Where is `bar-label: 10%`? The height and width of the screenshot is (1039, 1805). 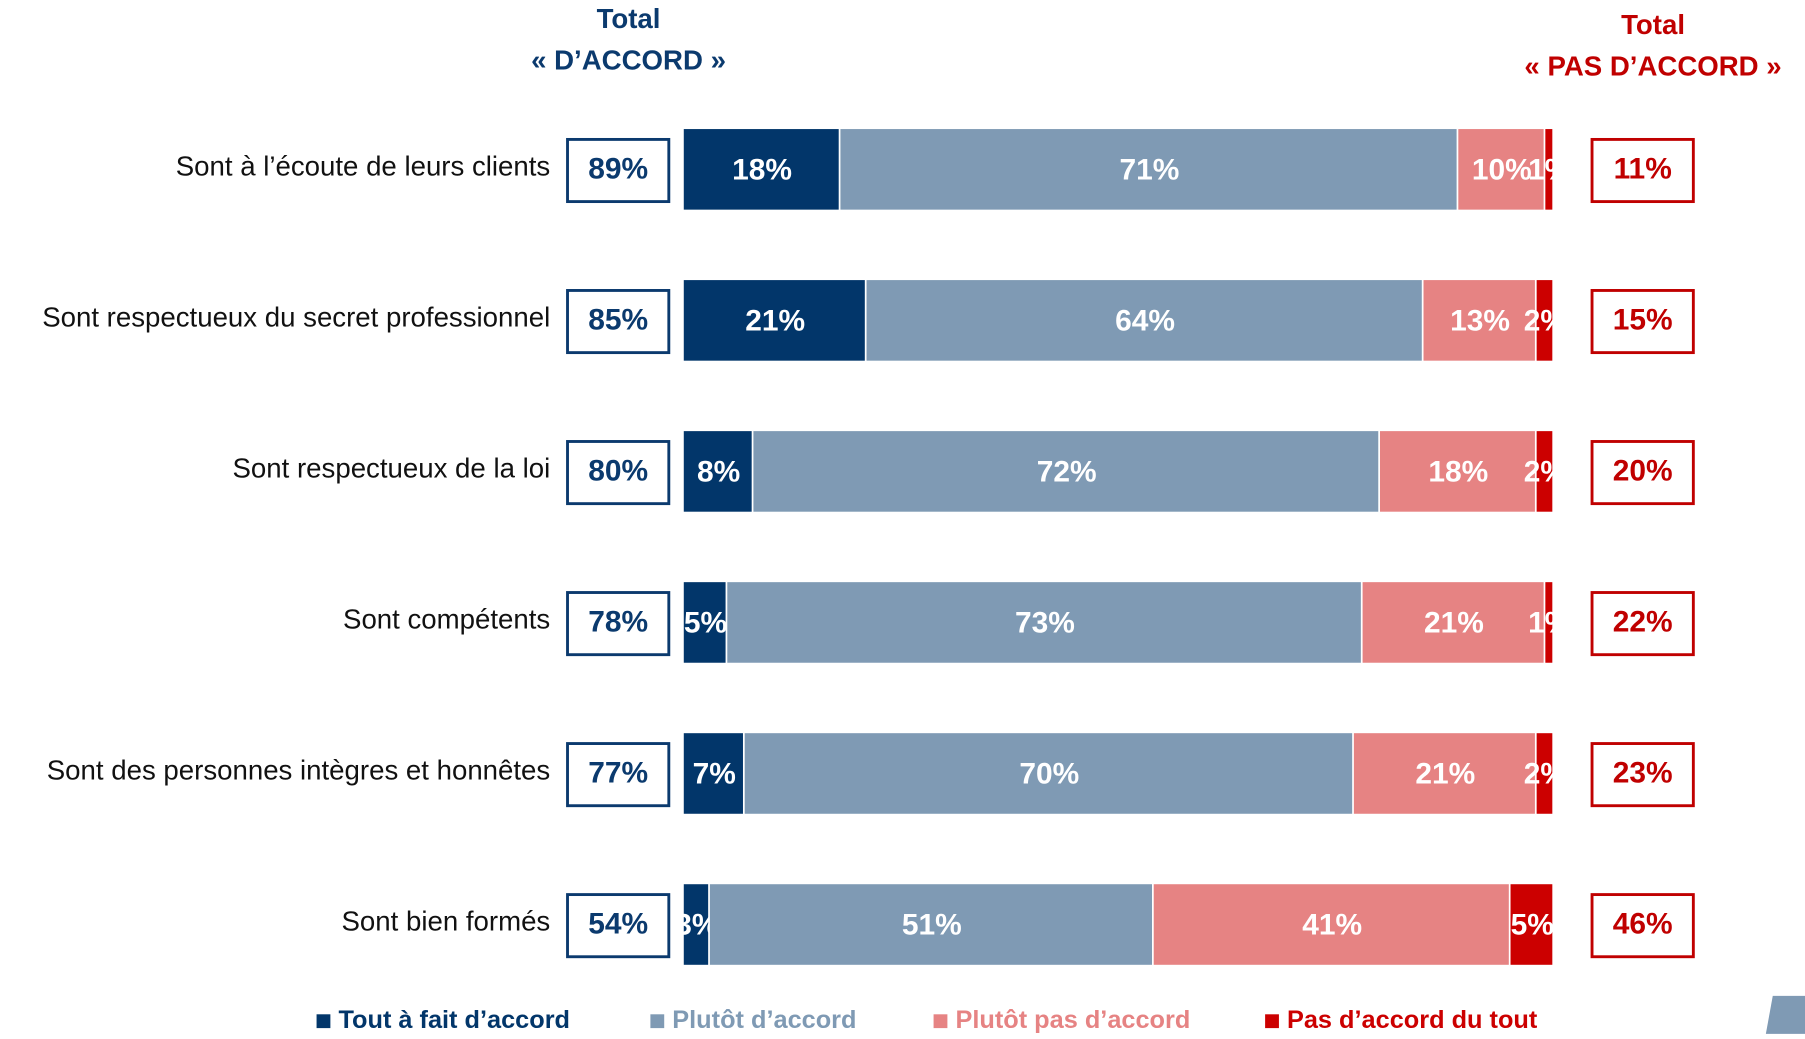 bar-label: 10% is located at coordinates (1502, 170).